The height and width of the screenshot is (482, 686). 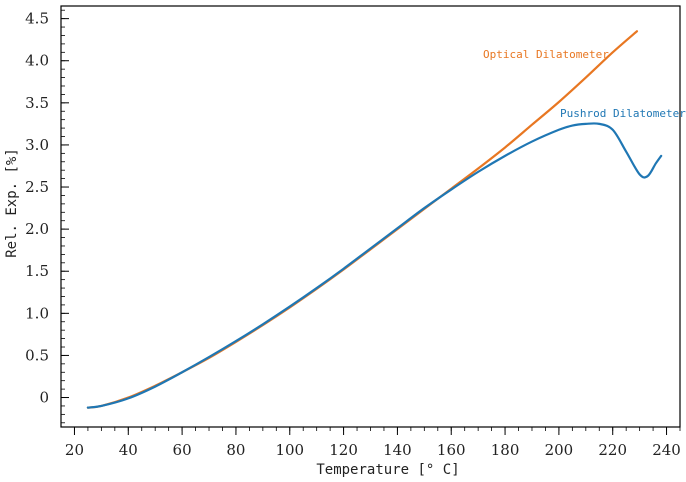 What do you see at coordinates (235, 450) in the screenshot?
I see `x-tick-label: 80` at bounding box center [235, 450].